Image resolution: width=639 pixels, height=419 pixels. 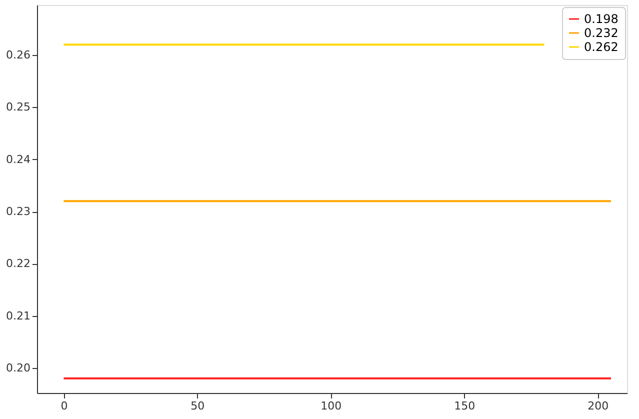 I want to click on x-tick-label: 50, so click(x=197, y=406).